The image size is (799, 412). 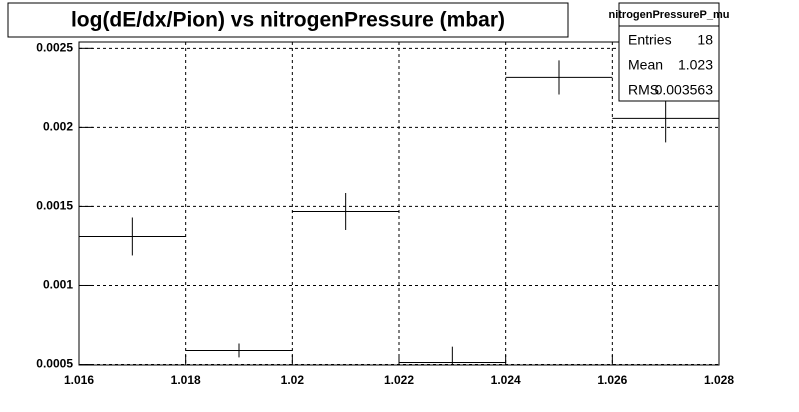 I want to click on stats-title: nitrogenPressureP_mu, so click(x=668, y=15).